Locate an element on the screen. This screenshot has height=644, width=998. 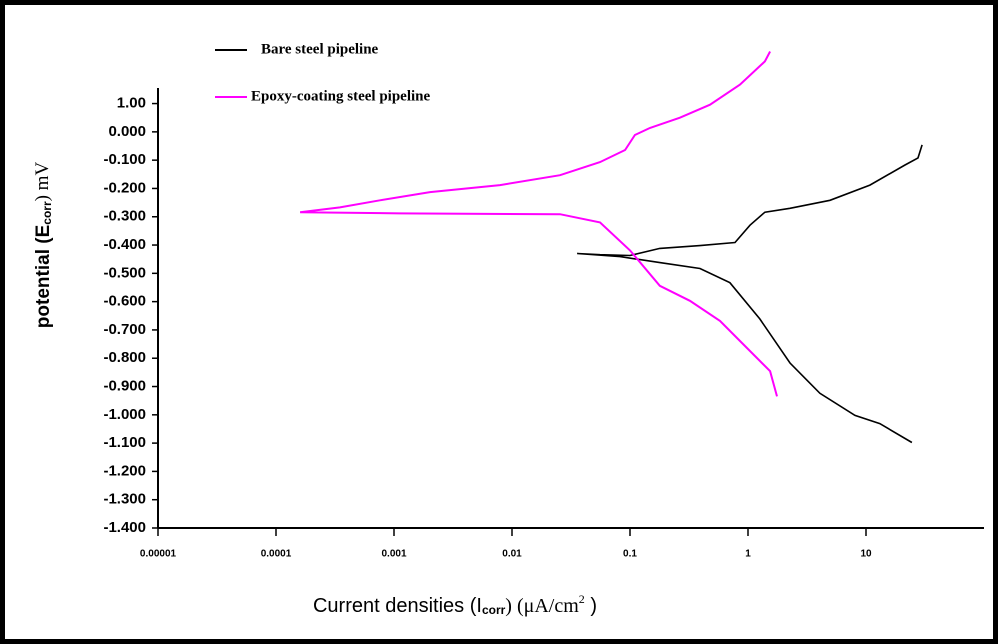
y-label-sub: corr is located at coordinates (47, 213).